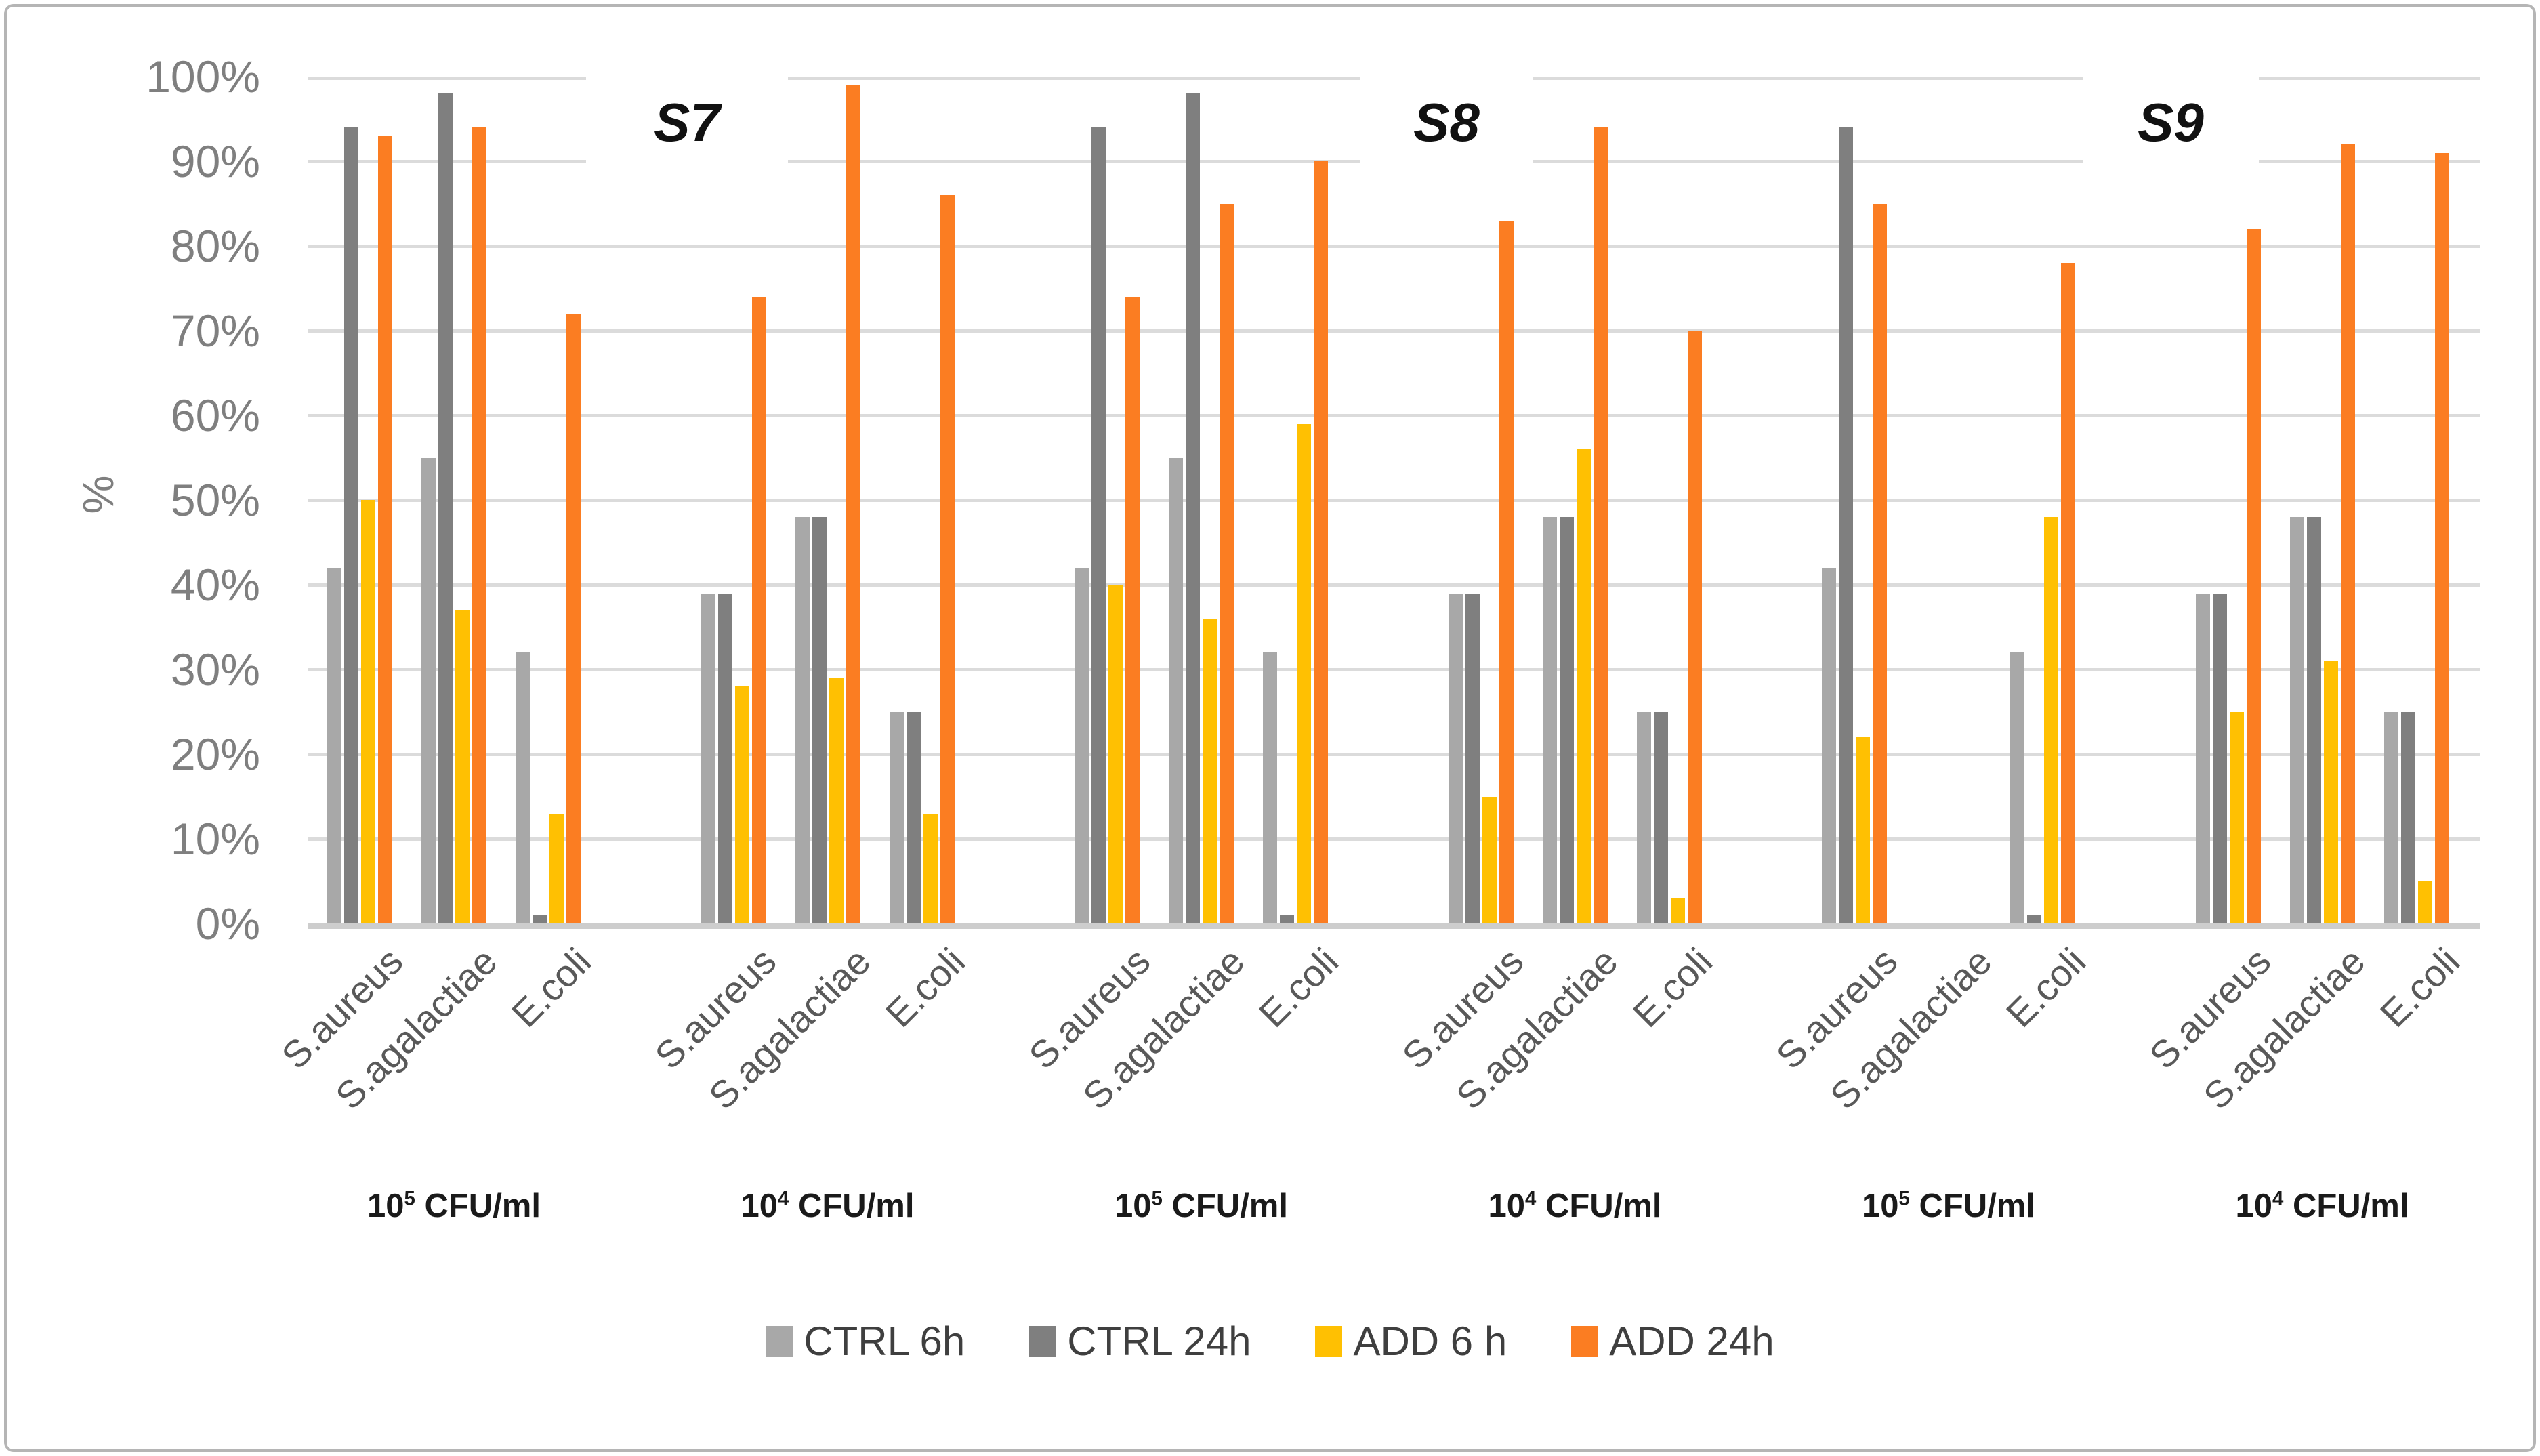 Image resolution: width=2540 pixels, height=1456 pixels. I want to click on y-tick-label: 100%, so click(203, 76).